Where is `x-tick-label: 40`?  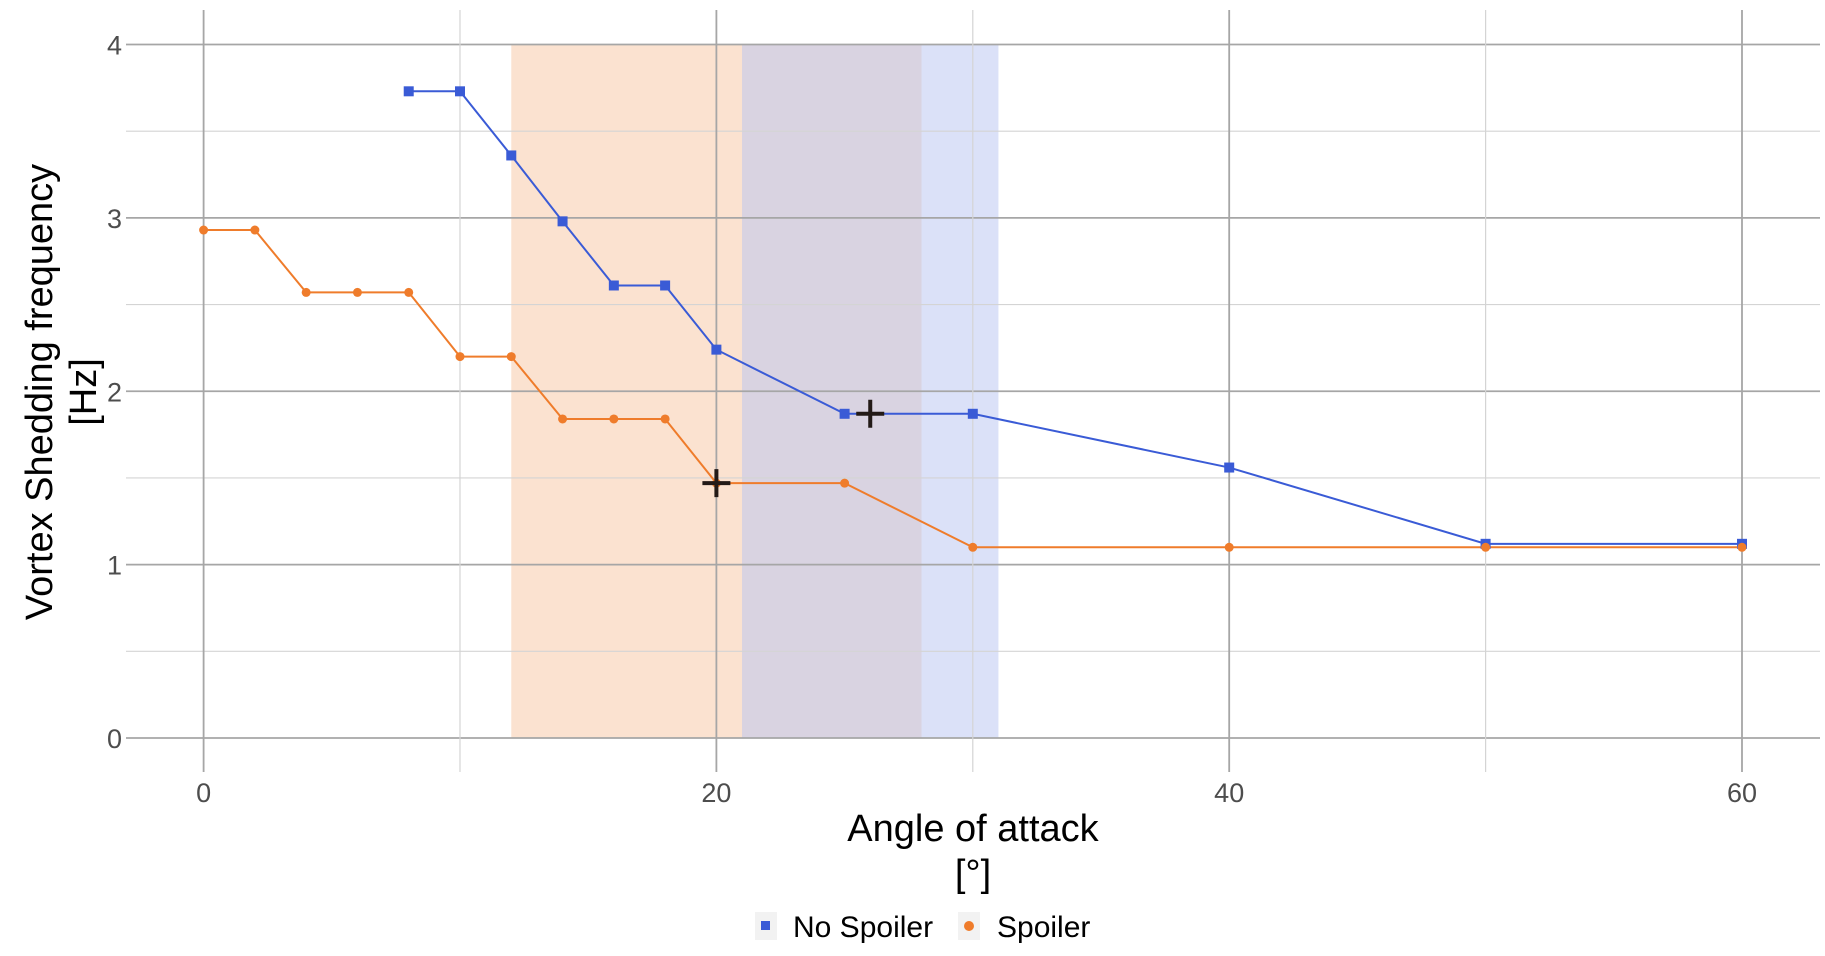
x-tick-label: 40 is located at coordinates (1229, 793).